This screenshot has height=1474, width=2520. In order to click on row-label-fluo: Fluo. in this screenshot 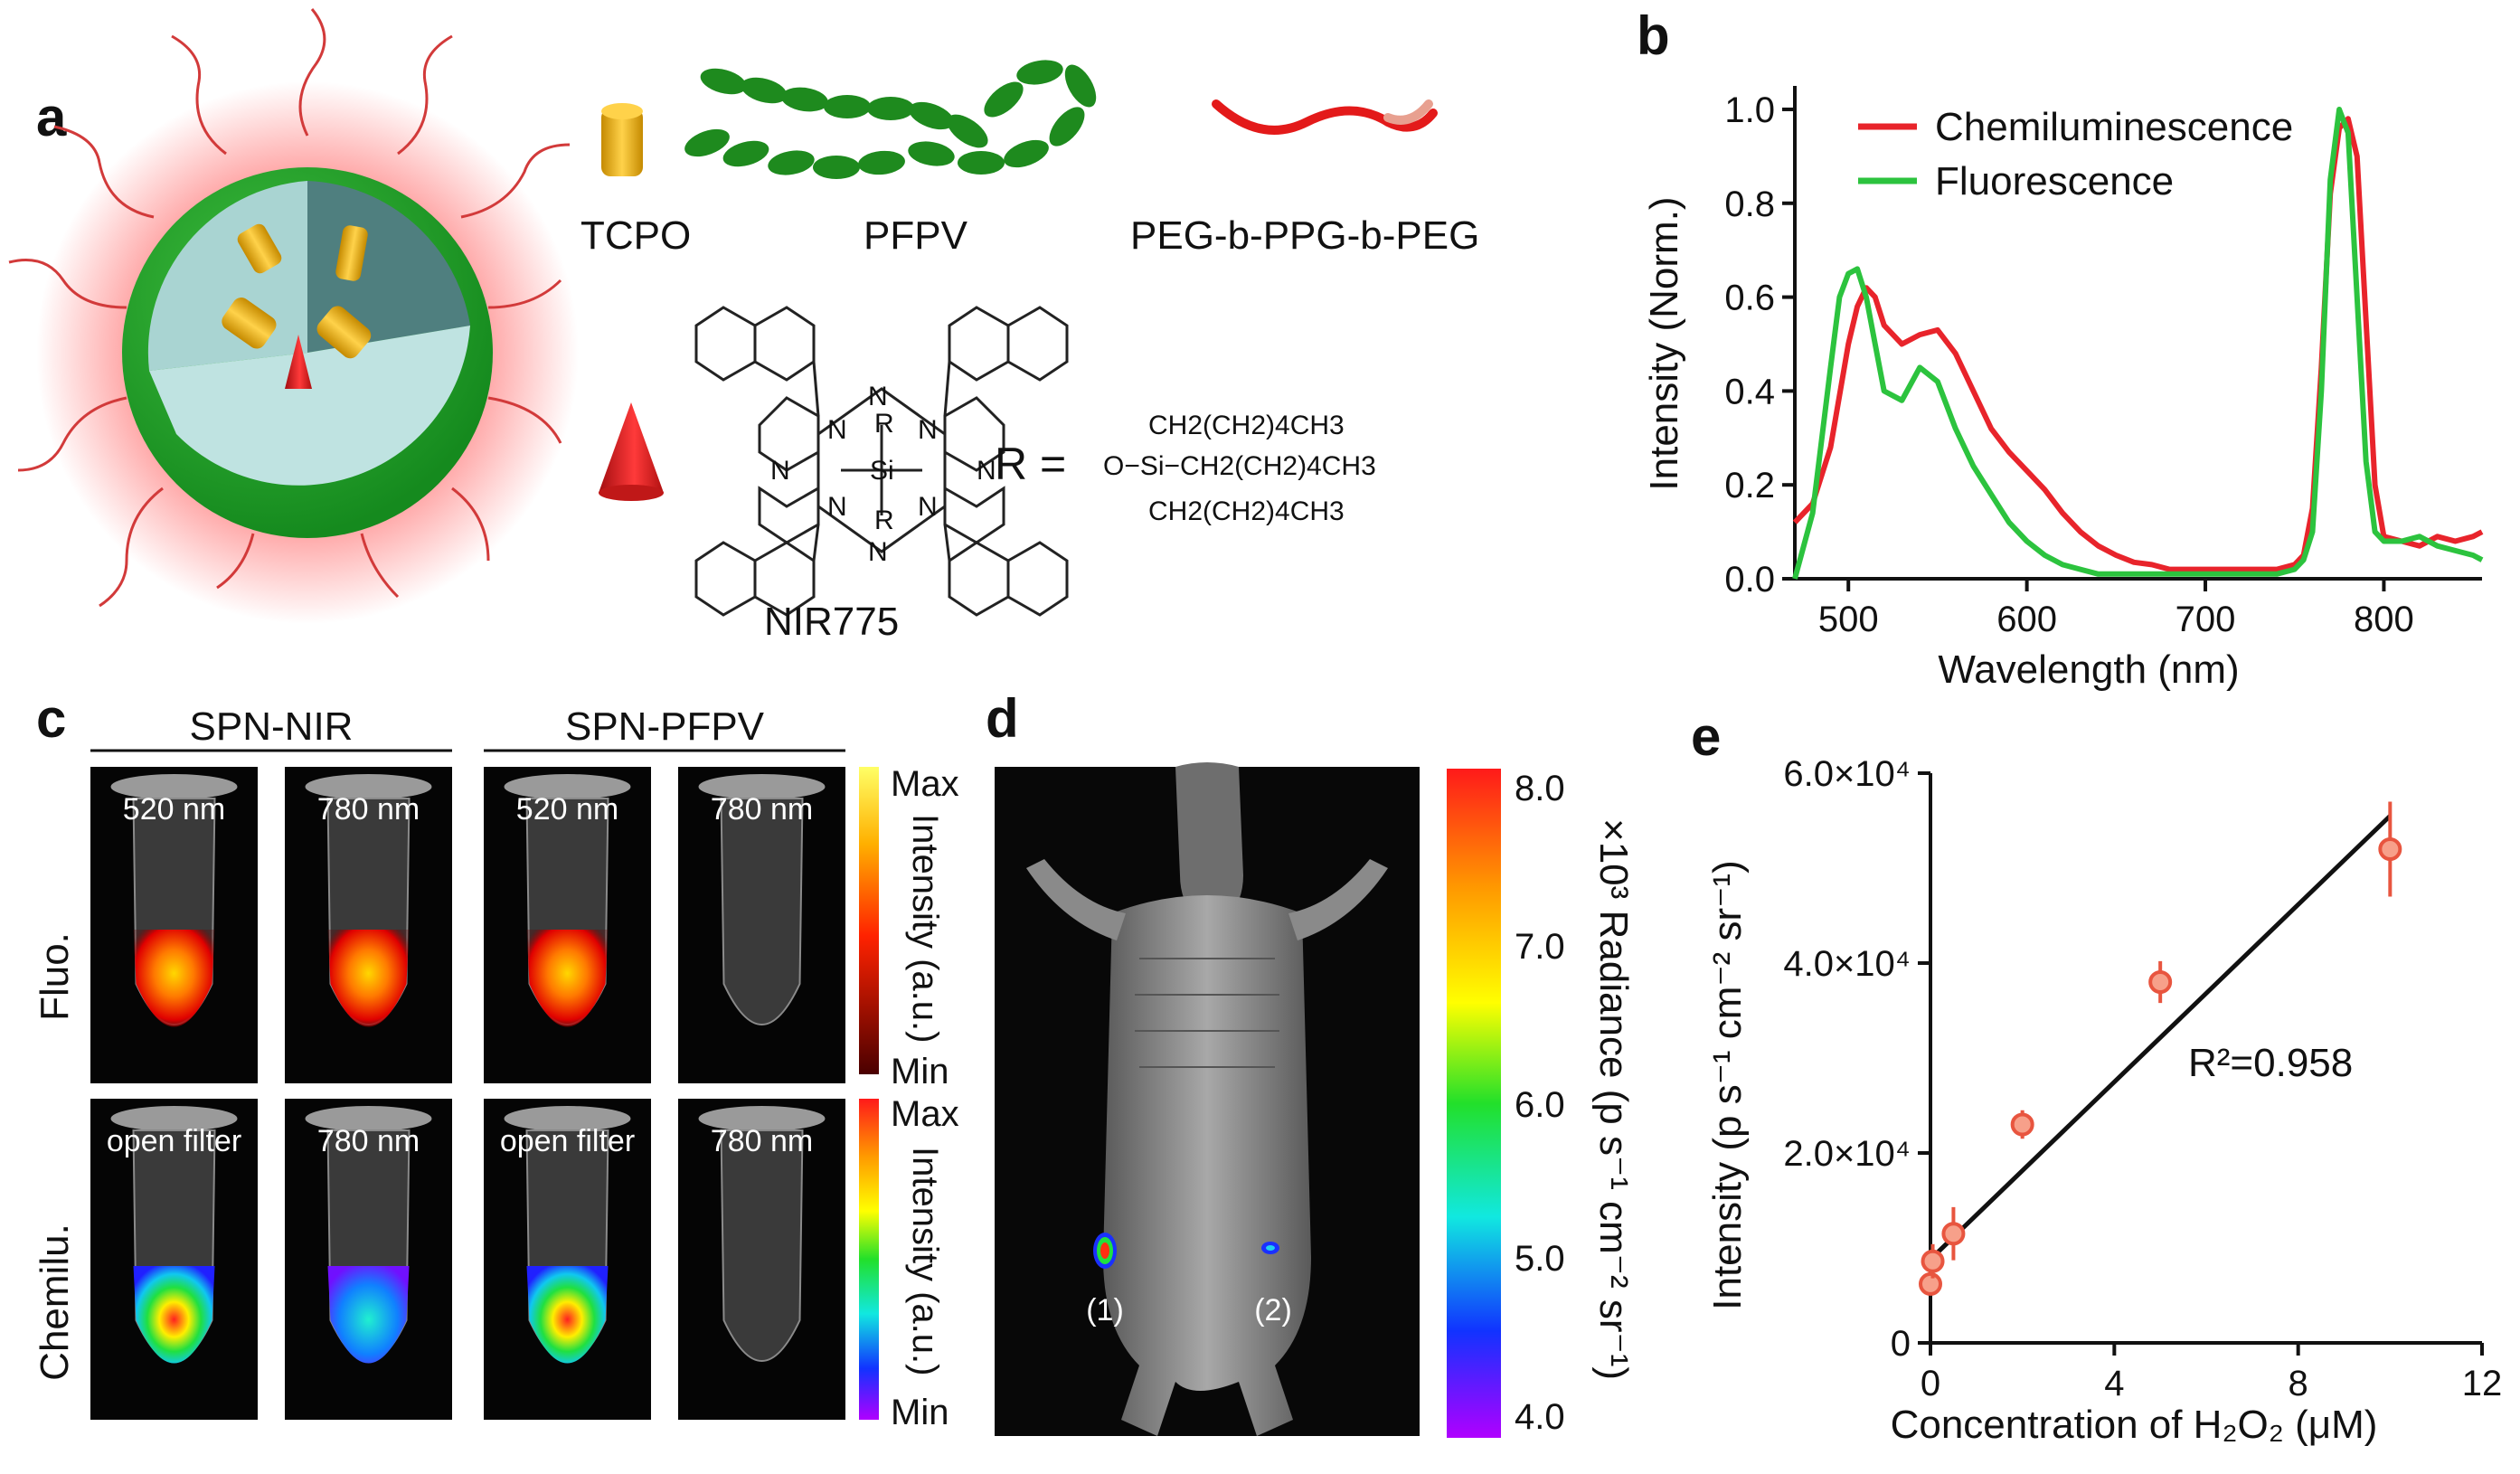, I will do `click(55, 976)`.